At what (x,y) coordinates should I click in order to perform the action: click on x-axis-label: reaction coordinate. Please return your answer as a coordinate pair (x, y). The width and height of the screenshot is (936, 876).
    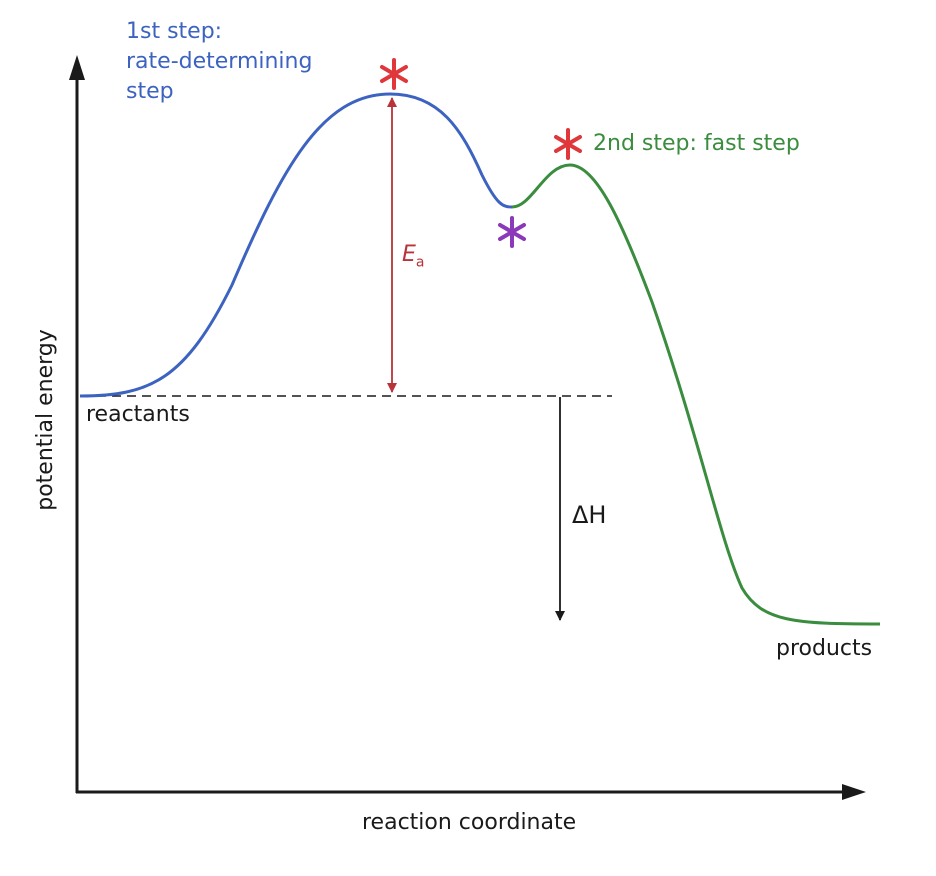
    Looking at the image, I should click on (469, 822).